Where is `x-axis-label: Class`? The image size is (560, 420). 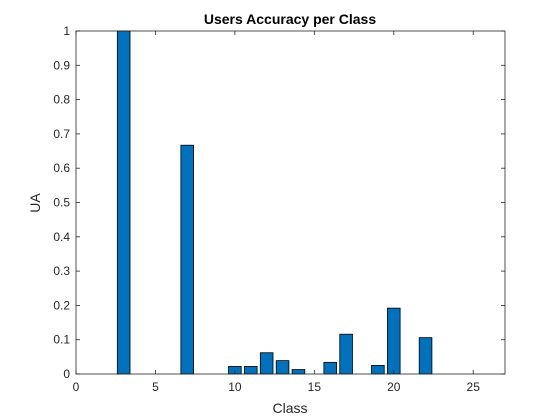 x-axis-label: Class is located at coordinates (289, 408).